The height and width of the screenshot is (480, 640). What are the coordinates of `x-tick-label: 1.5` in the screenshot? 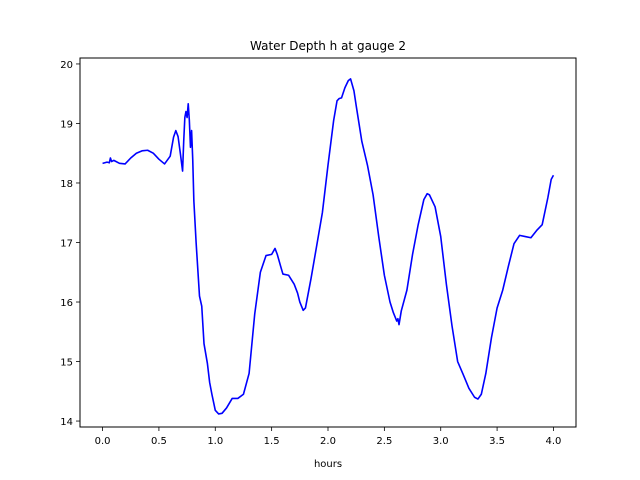 It's located at (272, 441).